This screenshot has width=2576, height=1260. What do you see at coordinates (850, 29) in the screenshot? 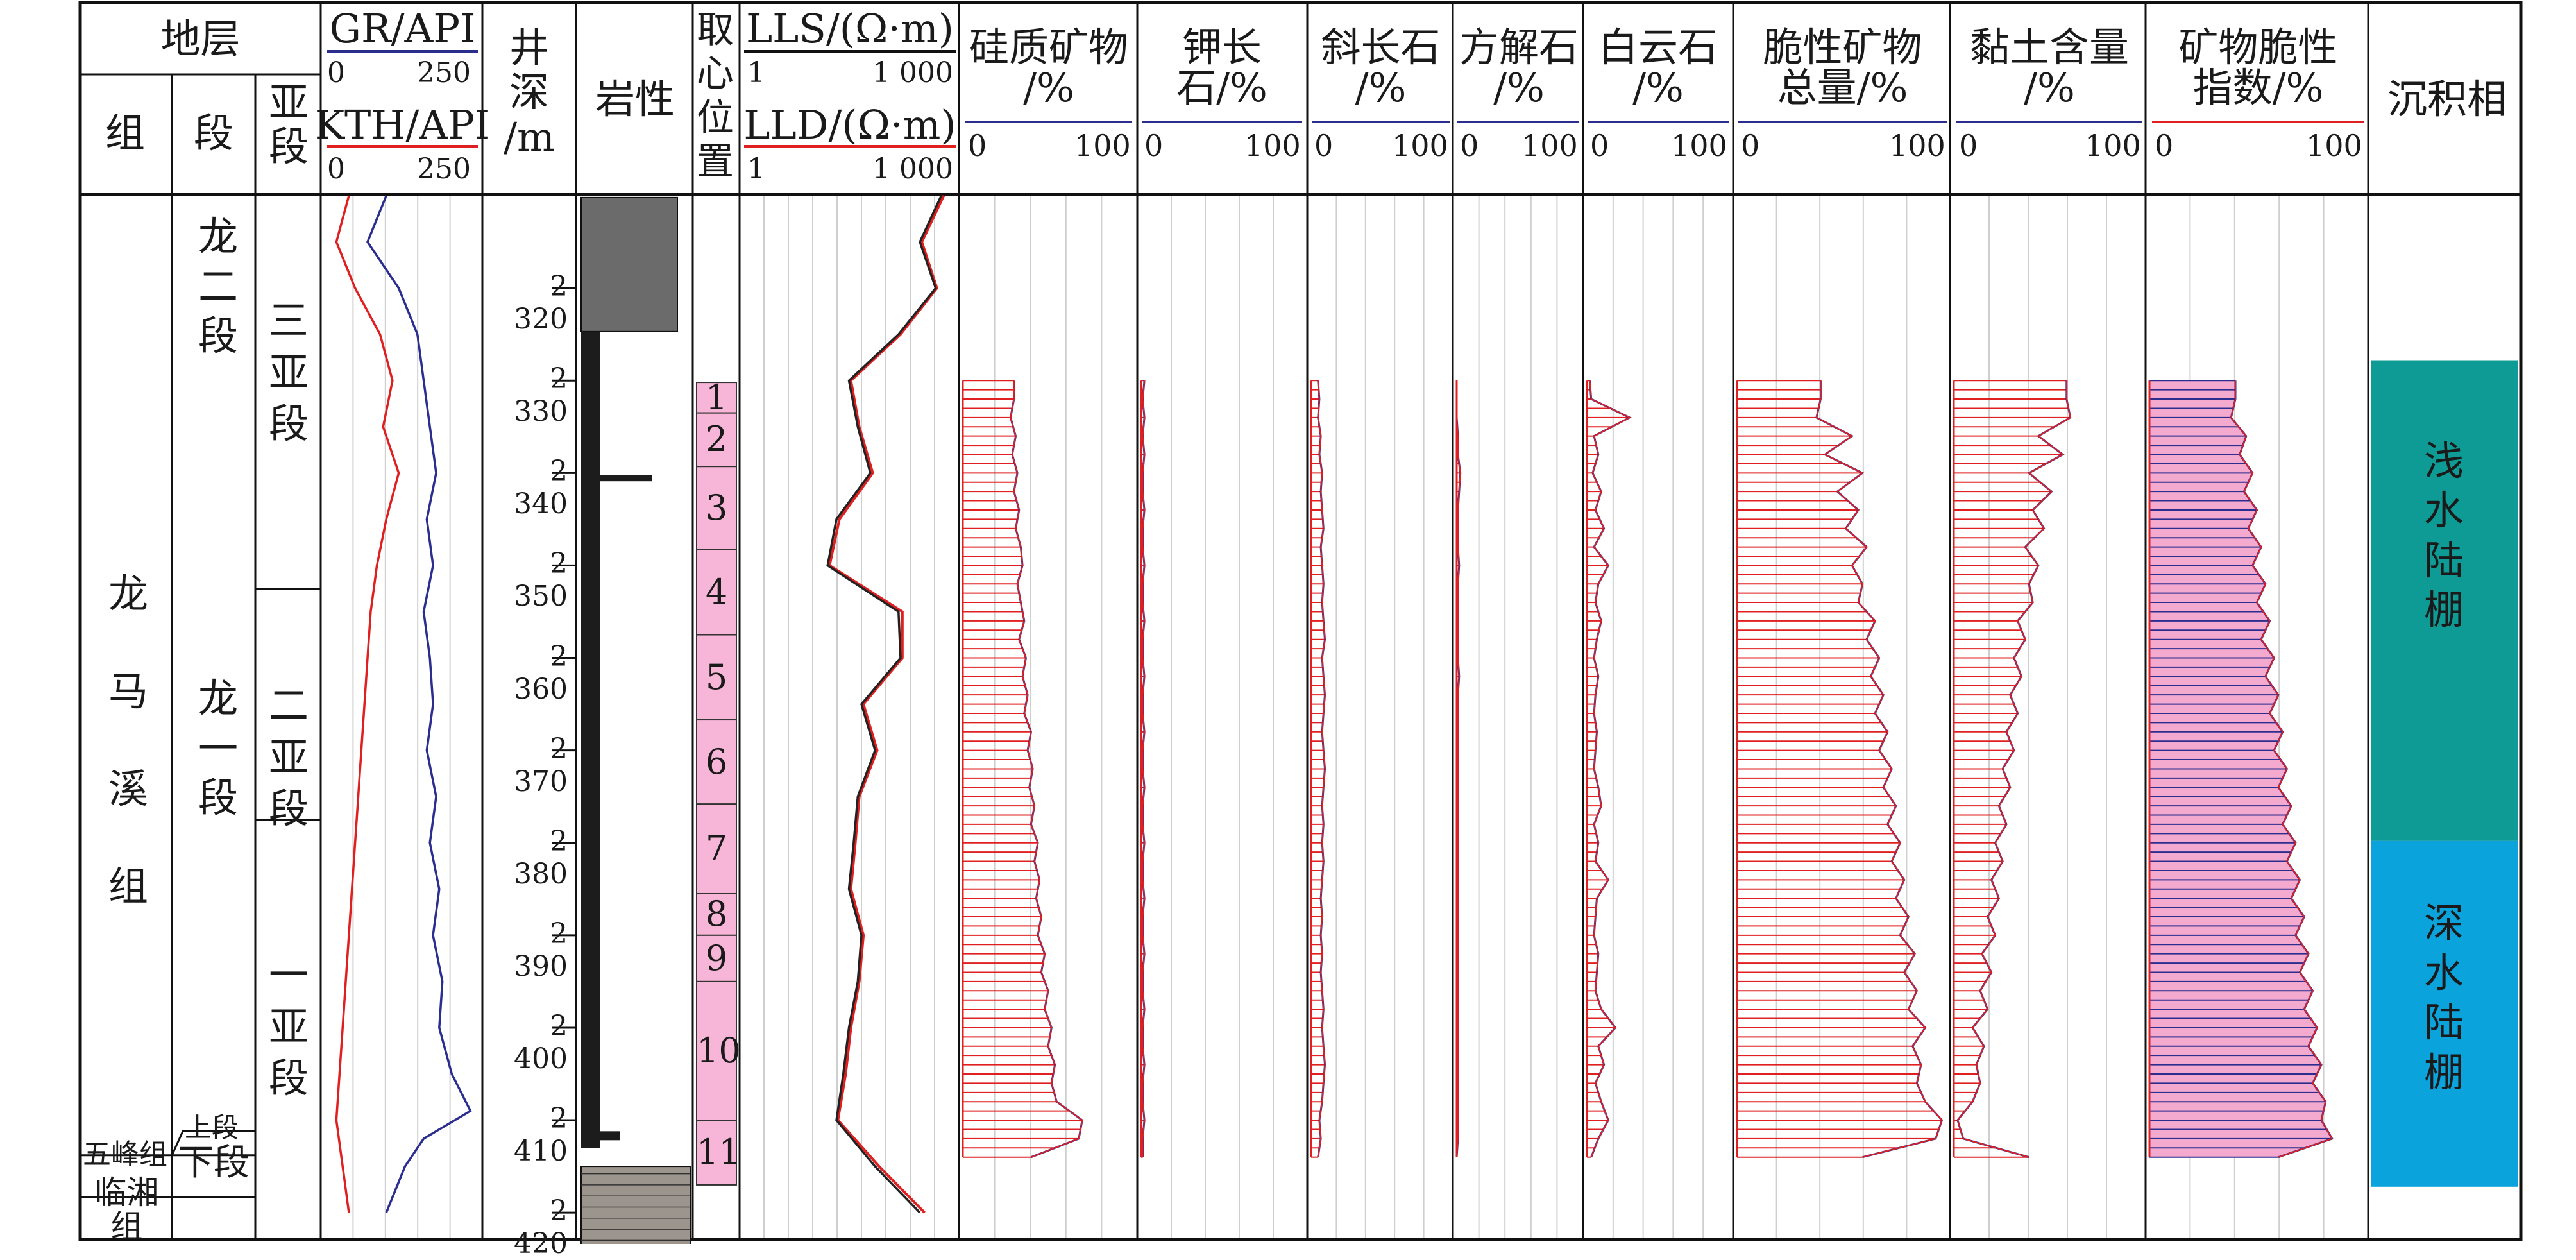
I see `lls-header-label: LLS/(Ω·m)` at bounding box center [850, 29].